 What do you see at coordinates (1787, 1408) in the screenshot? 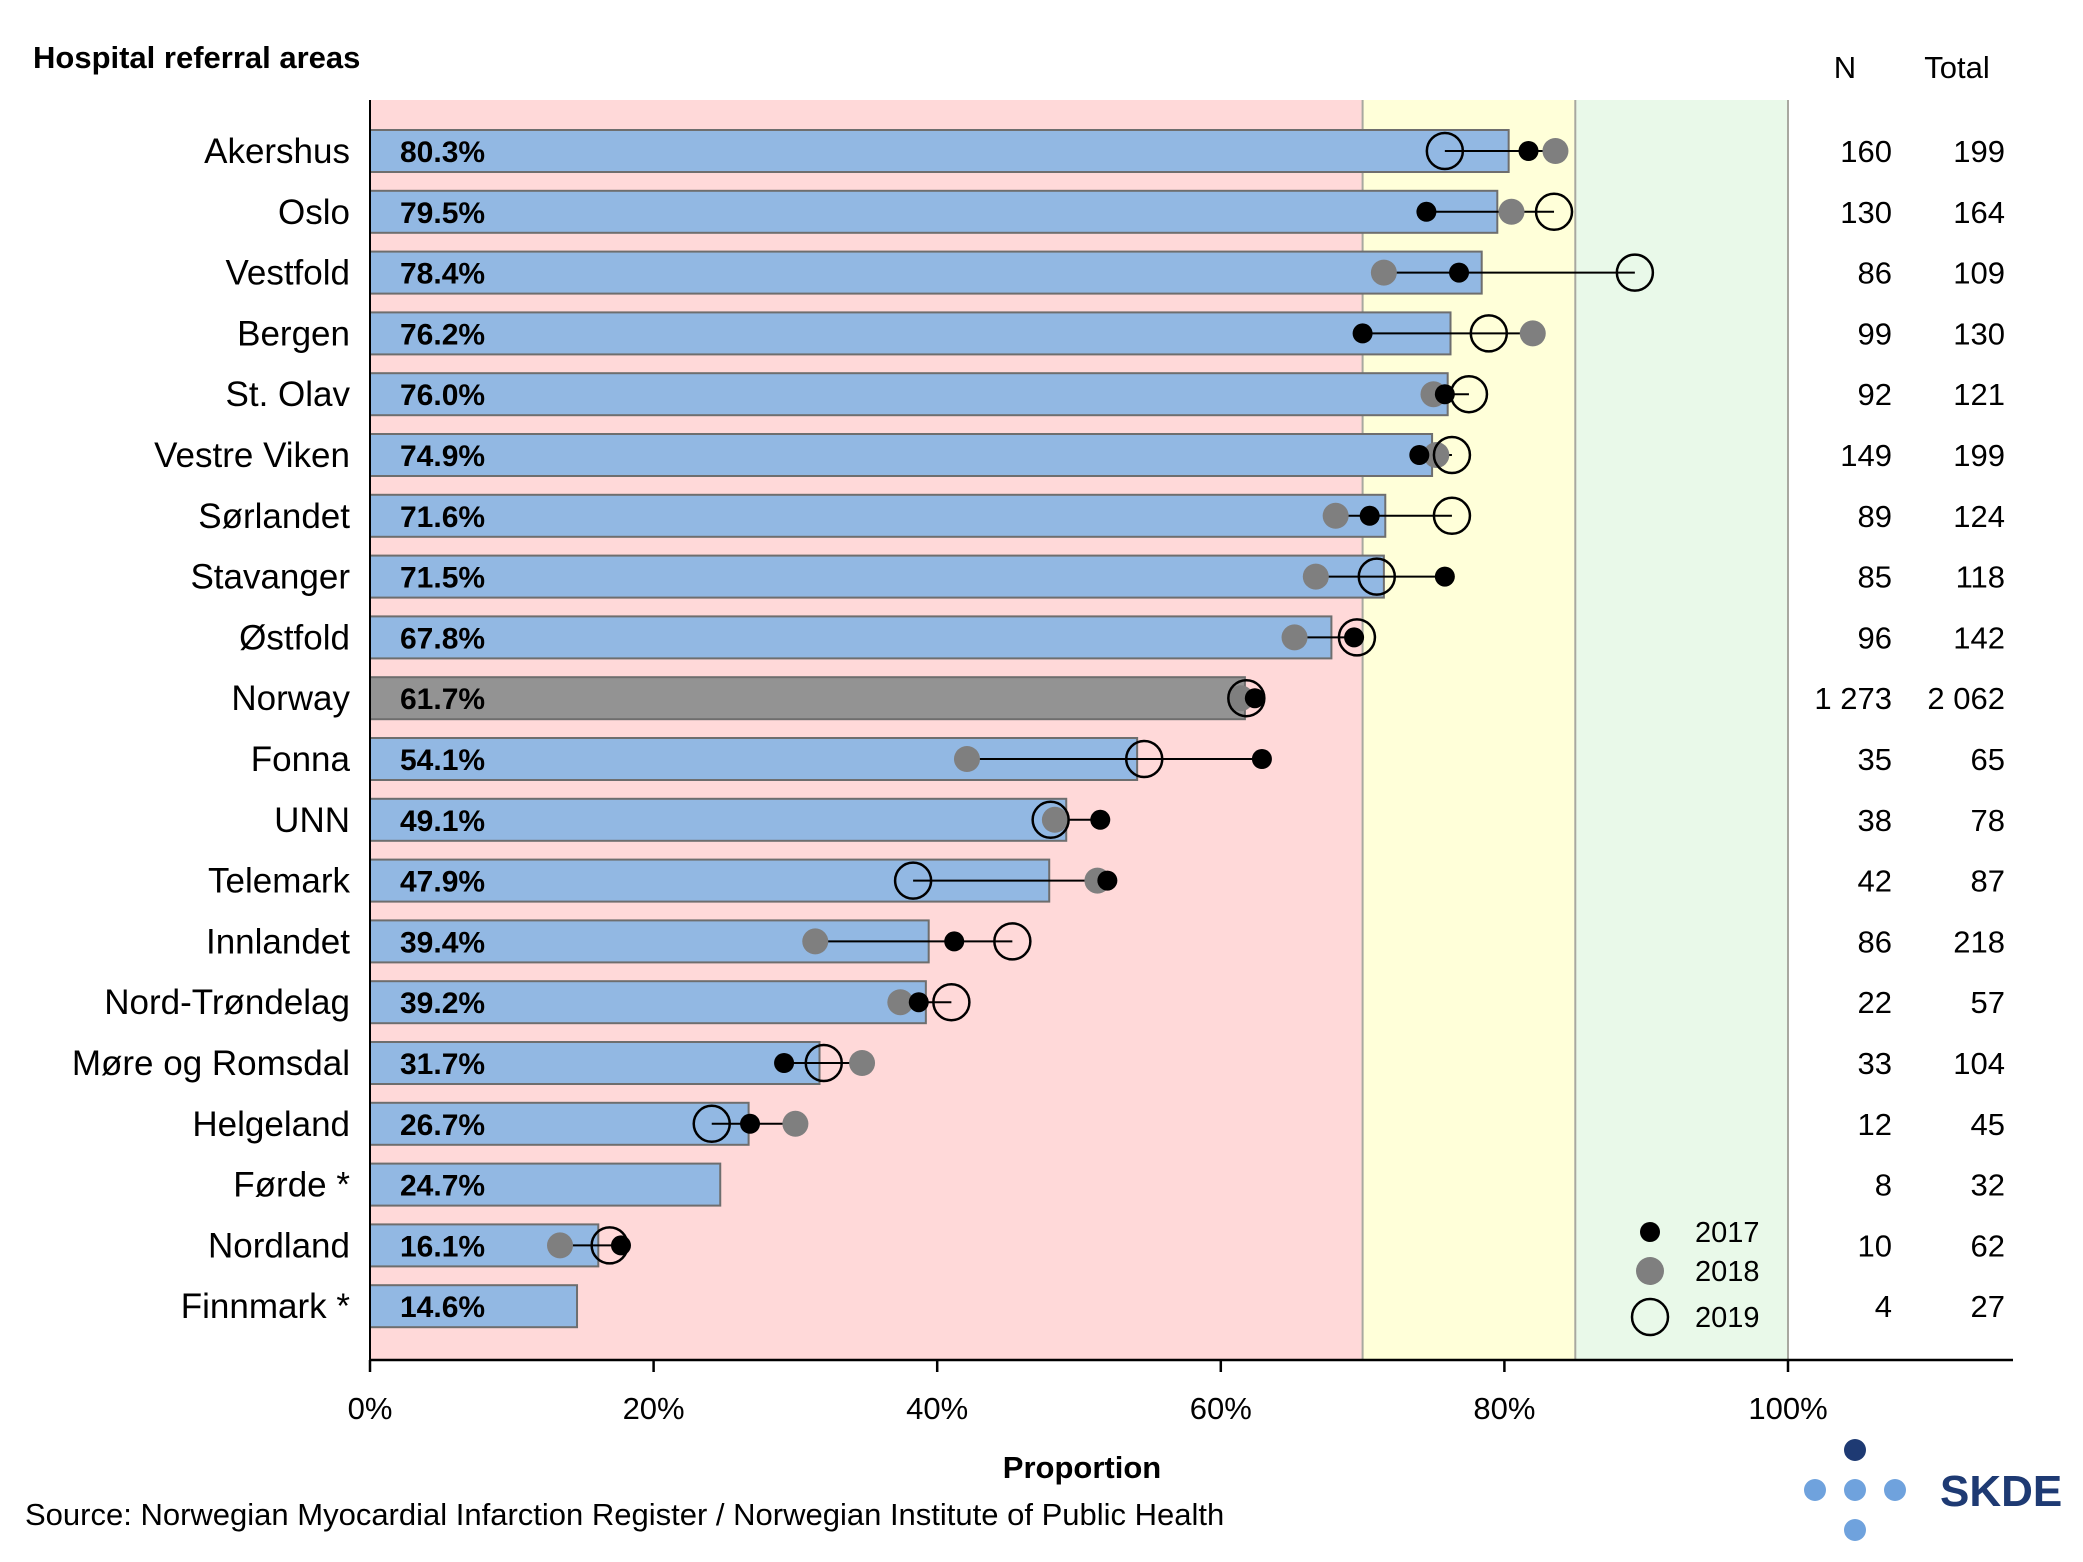
I see `x-tick-label-5: 100%` at bounding box center [1787, 1408].